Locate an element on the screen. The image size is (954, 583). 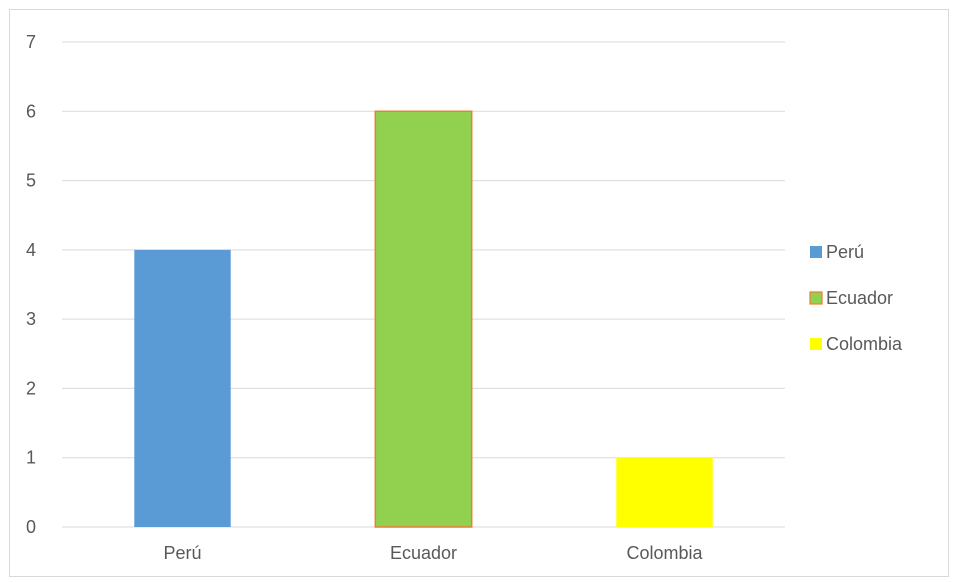
legend: Perú Ecuador Colombia is located at coordinates (856, 298).